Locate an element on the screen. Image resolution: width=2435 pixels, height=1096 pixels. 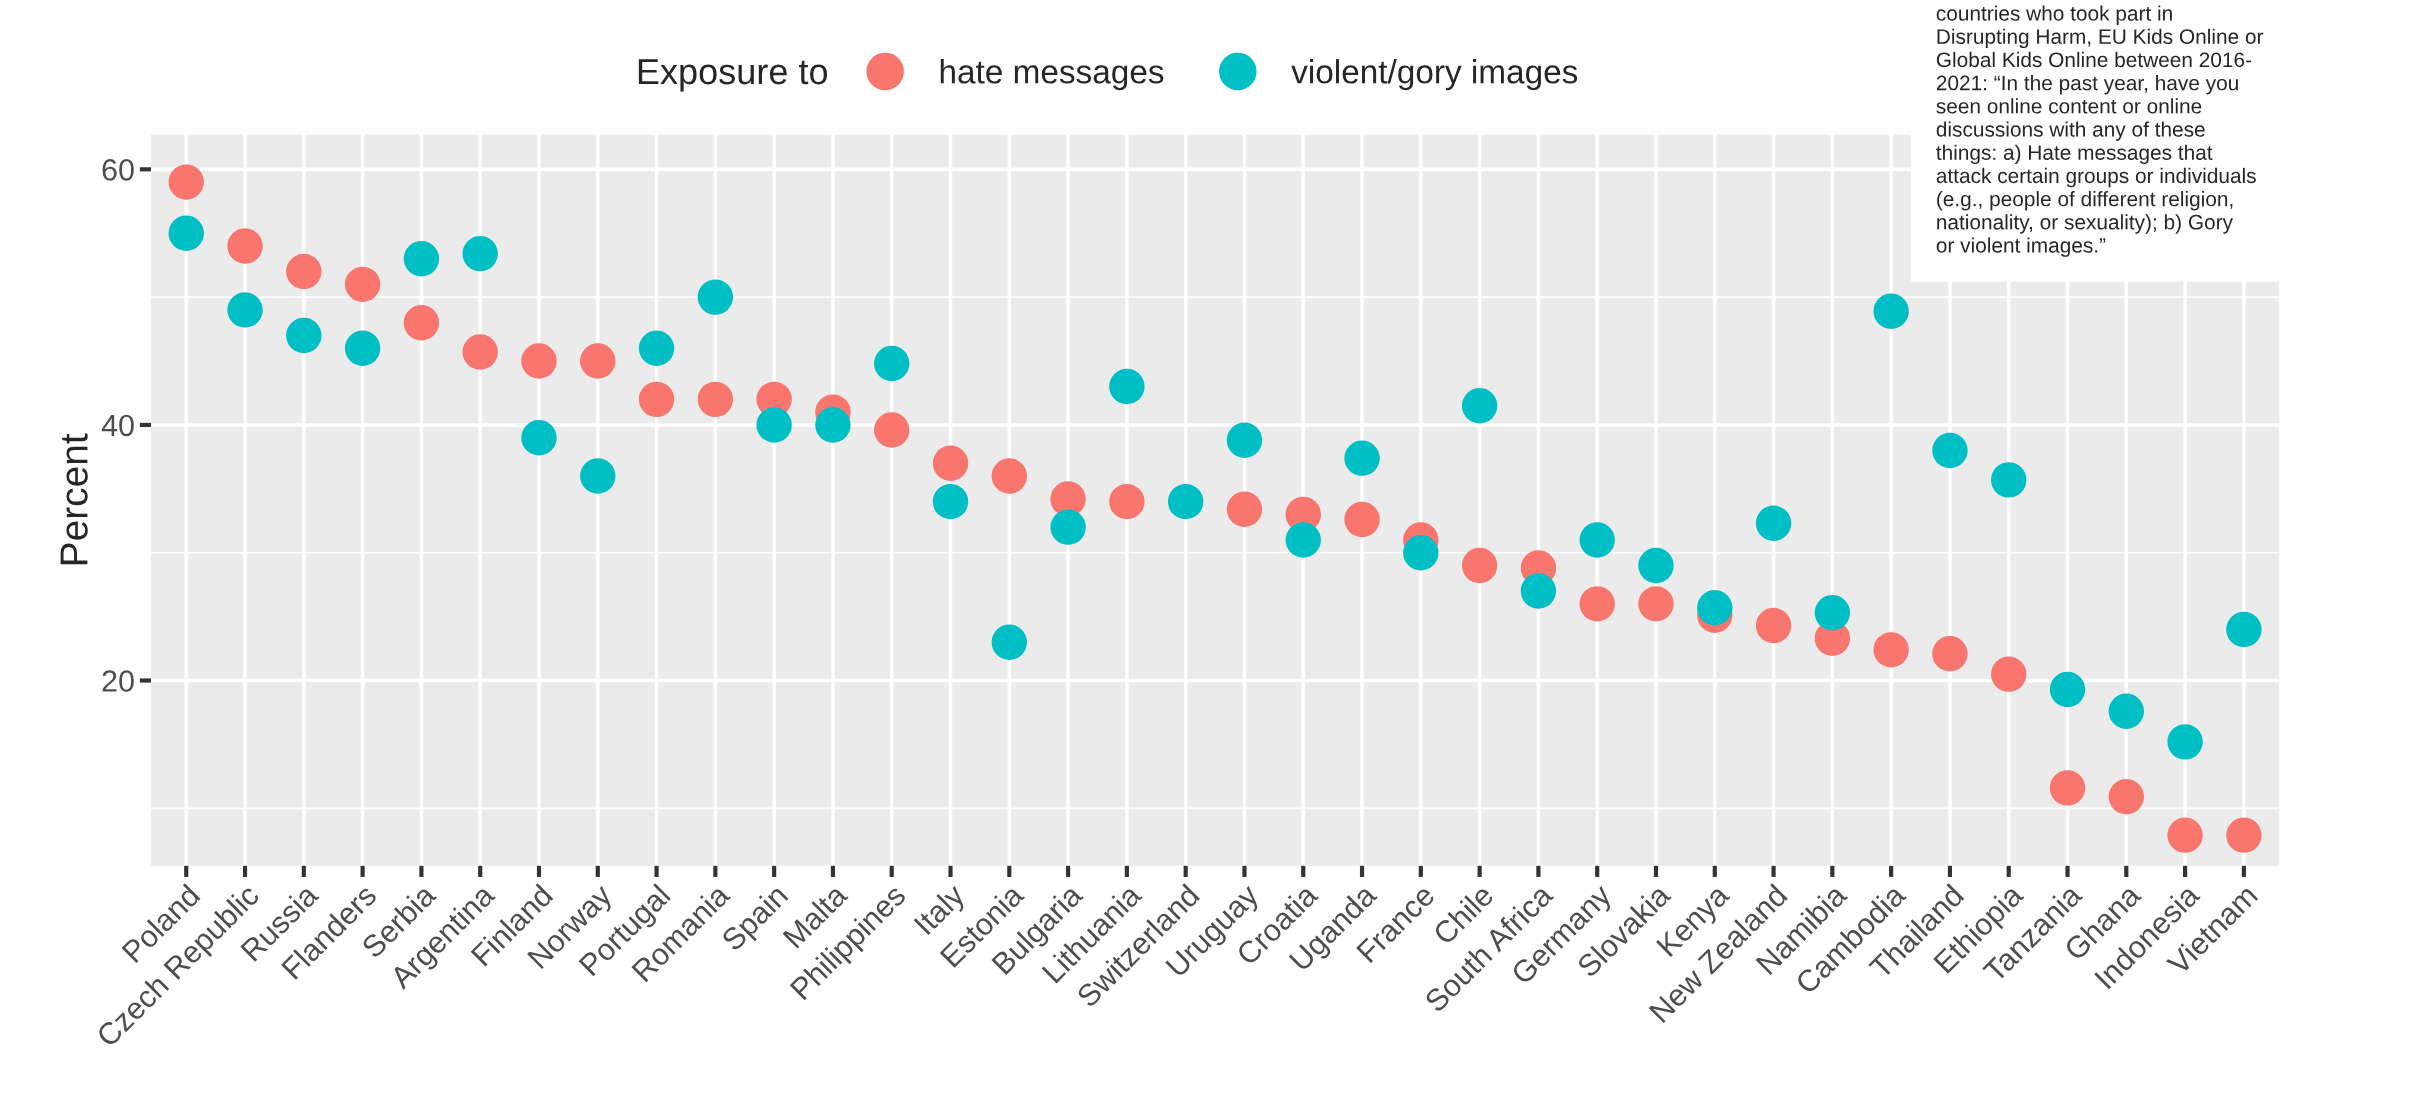
y-tick-label: 60 is located at coordinates (118, 170).